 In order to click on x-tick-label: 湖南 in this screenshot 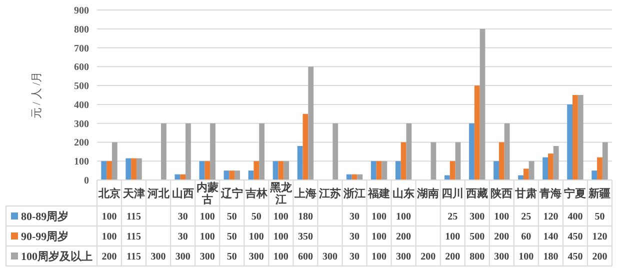, I will do `click(428, 193)`.